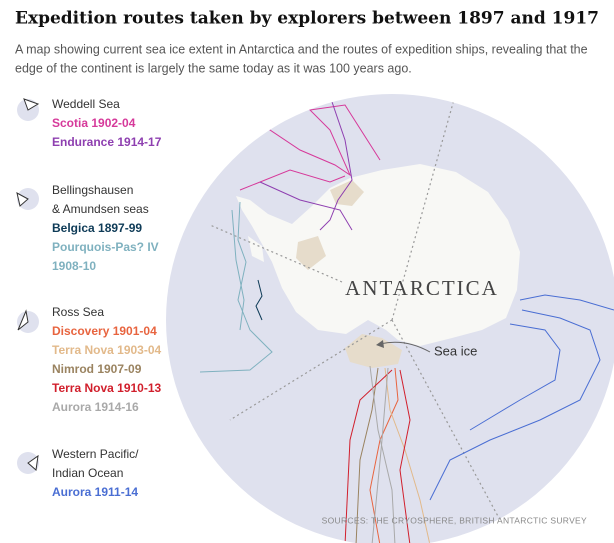 The image size is (614, 543). What do you see at coordinates (422, 288) in the screenshot?
I see `continent-label: ANTARCTICA` at bounding box center [422, 288].